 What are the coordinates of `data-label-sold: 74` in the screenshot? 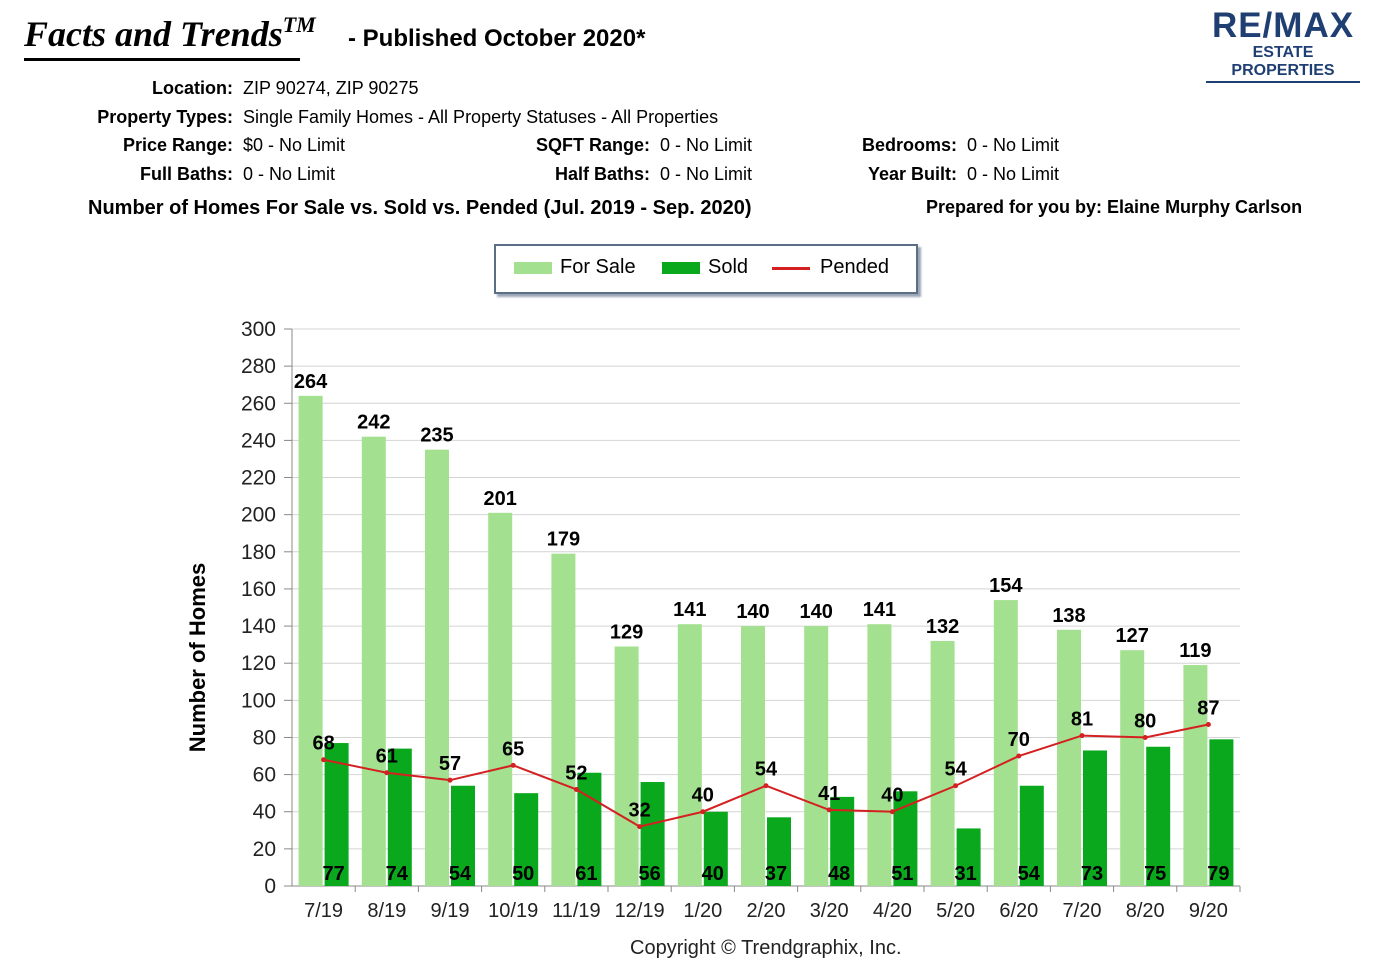 It's located at (397, 874).